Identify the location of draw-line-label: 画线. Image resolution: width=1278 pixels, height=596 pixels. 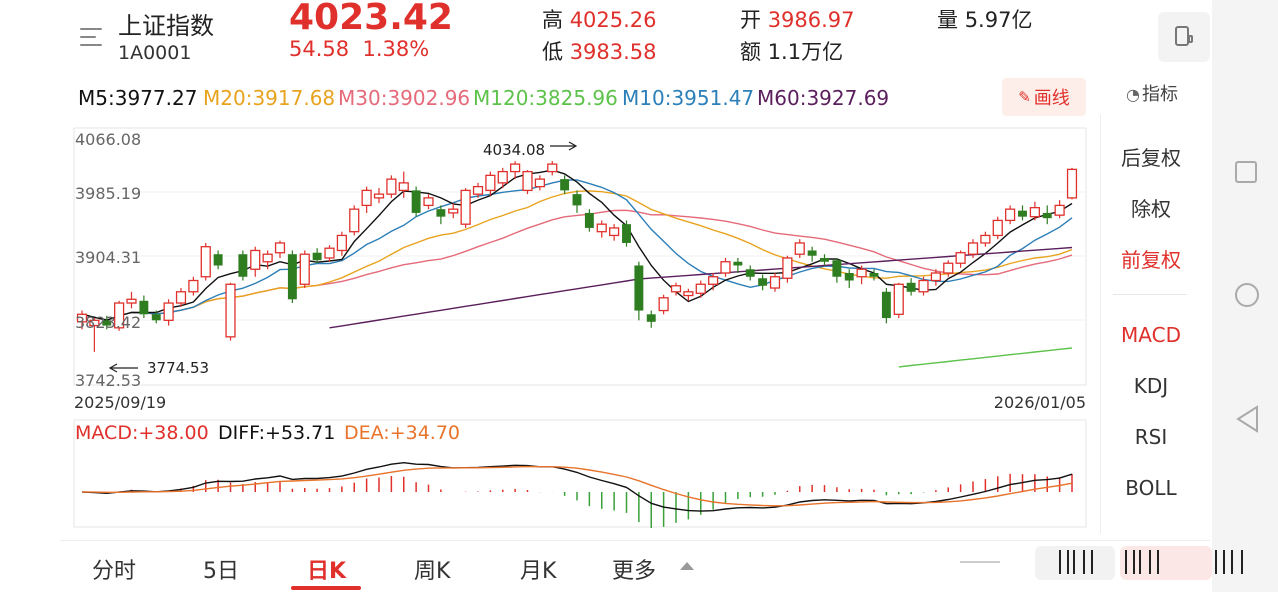
(1051, 98).